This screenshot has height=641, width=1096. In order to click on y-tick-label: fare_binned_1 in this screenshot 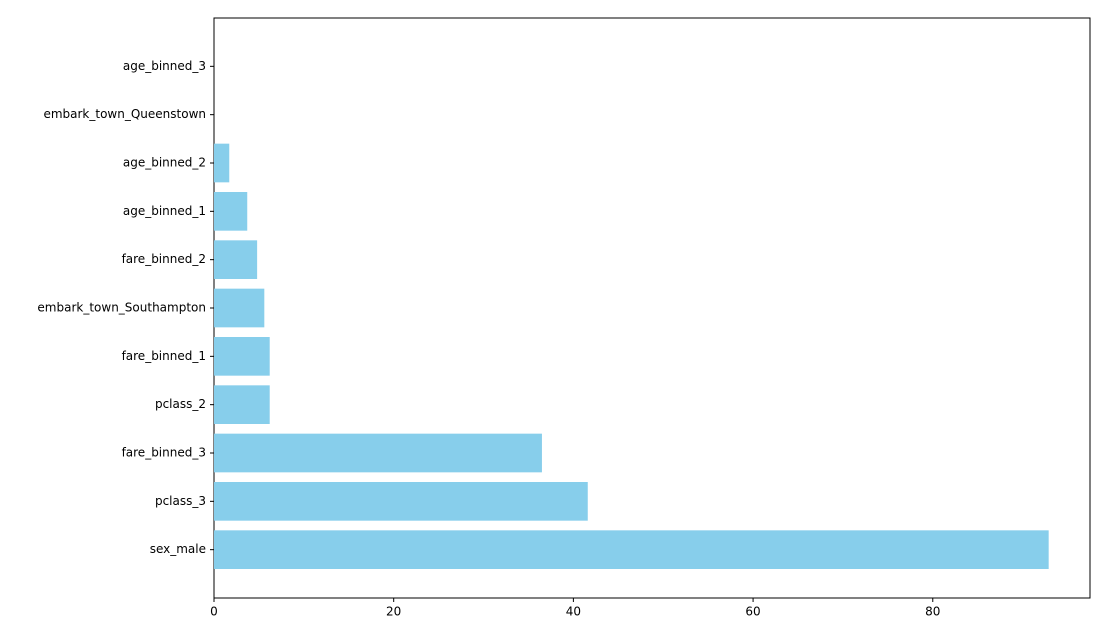, I will do `click(164, 356)`.